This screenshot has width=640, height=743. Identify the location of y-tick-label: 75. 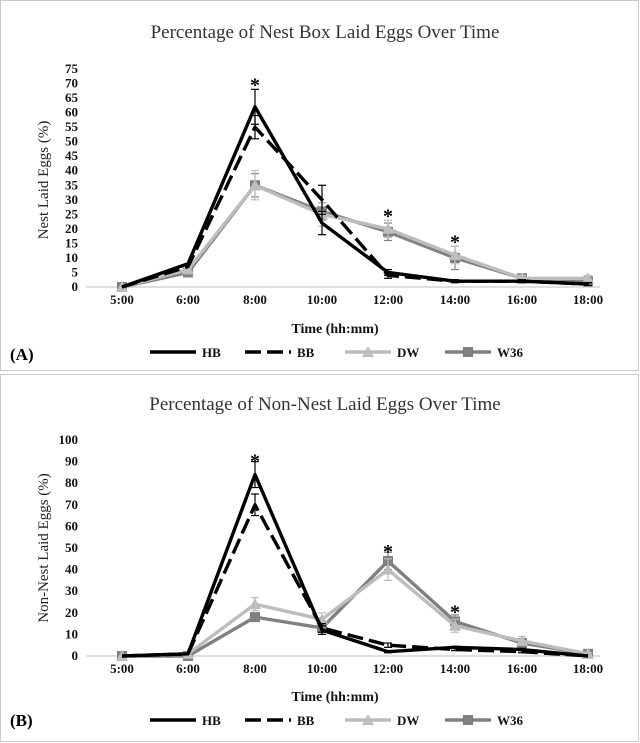
(72, 68).